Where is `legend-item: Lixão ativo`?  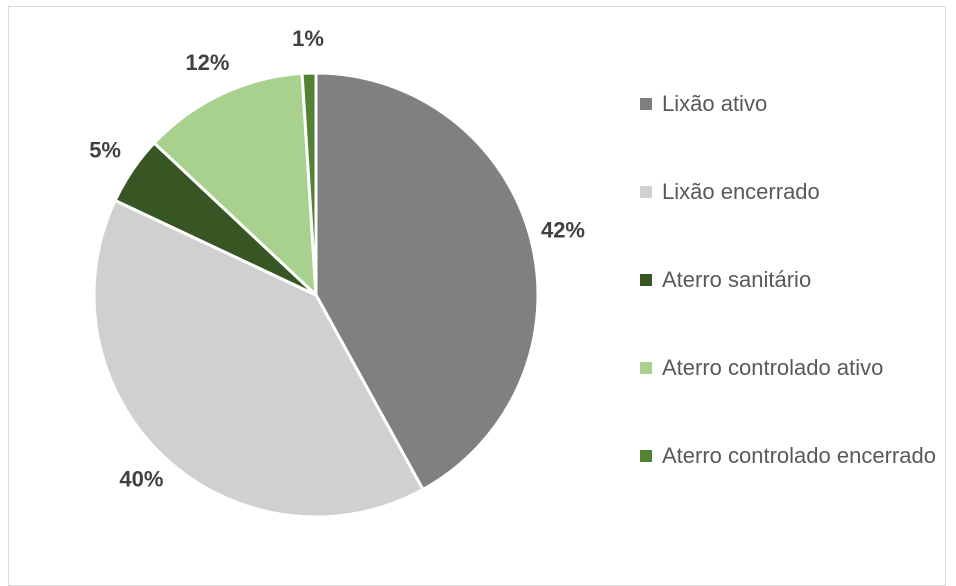
legend-item: Lixão ativo is located at coordinates (790, 130).